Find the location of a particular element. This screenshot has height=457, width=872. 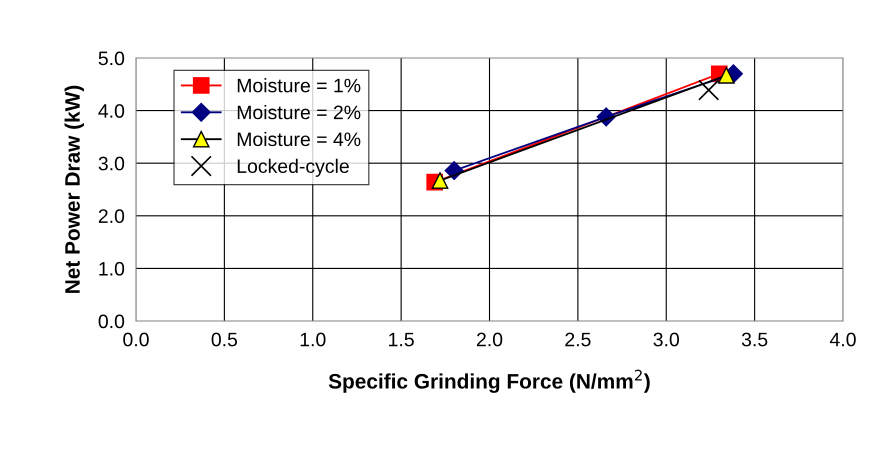

x-tick-label: 1.5 is located at coordinates (401, 339).